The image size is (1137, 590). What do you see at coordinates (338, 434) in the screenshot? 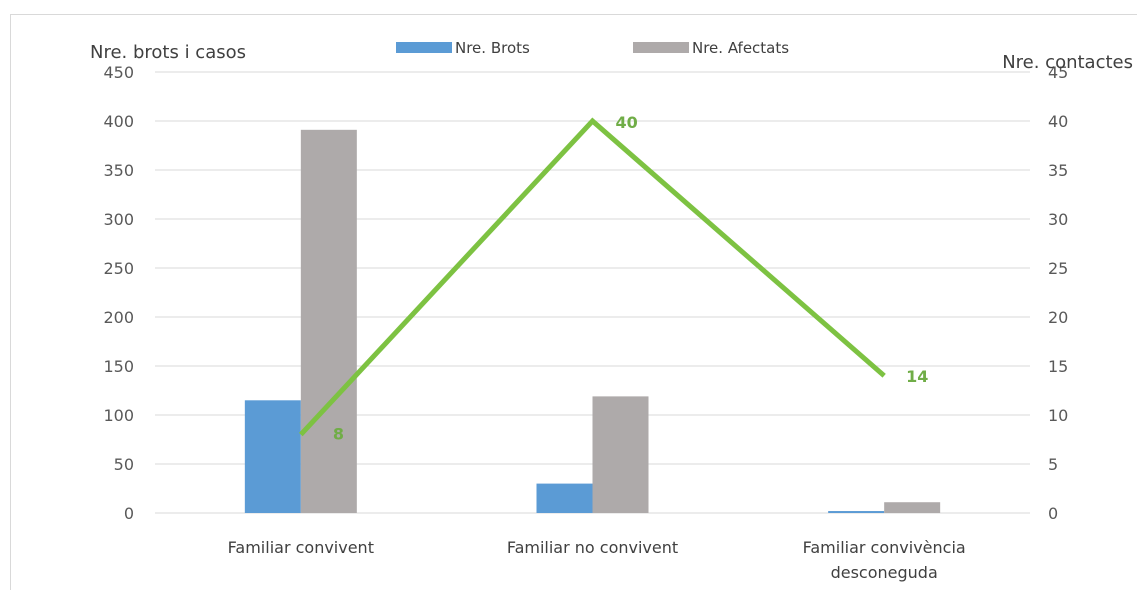
I see `data-label: 8` at bounding box center [338, 434].